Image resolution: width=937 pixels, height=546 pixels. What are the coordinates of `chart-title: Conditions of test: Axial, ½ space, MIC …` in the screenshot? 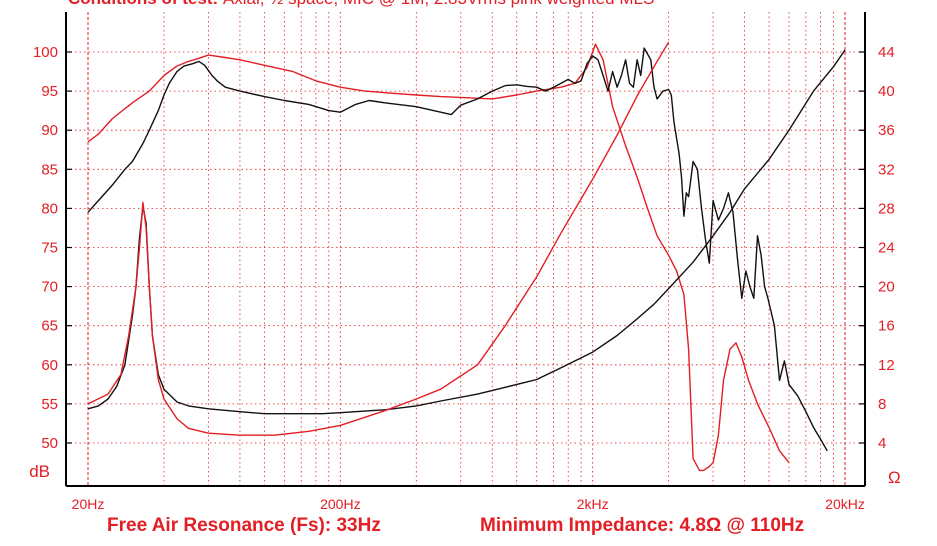 It's located at (361, 4).